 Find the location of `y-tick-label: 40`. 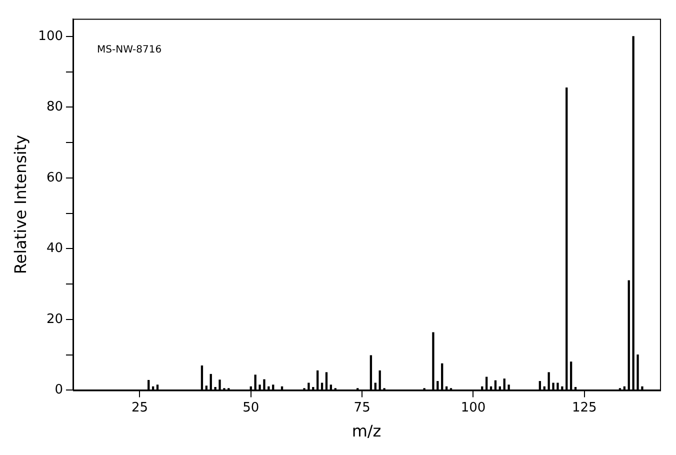

y-tick-label: 40 is located at coordinates (55, 248).